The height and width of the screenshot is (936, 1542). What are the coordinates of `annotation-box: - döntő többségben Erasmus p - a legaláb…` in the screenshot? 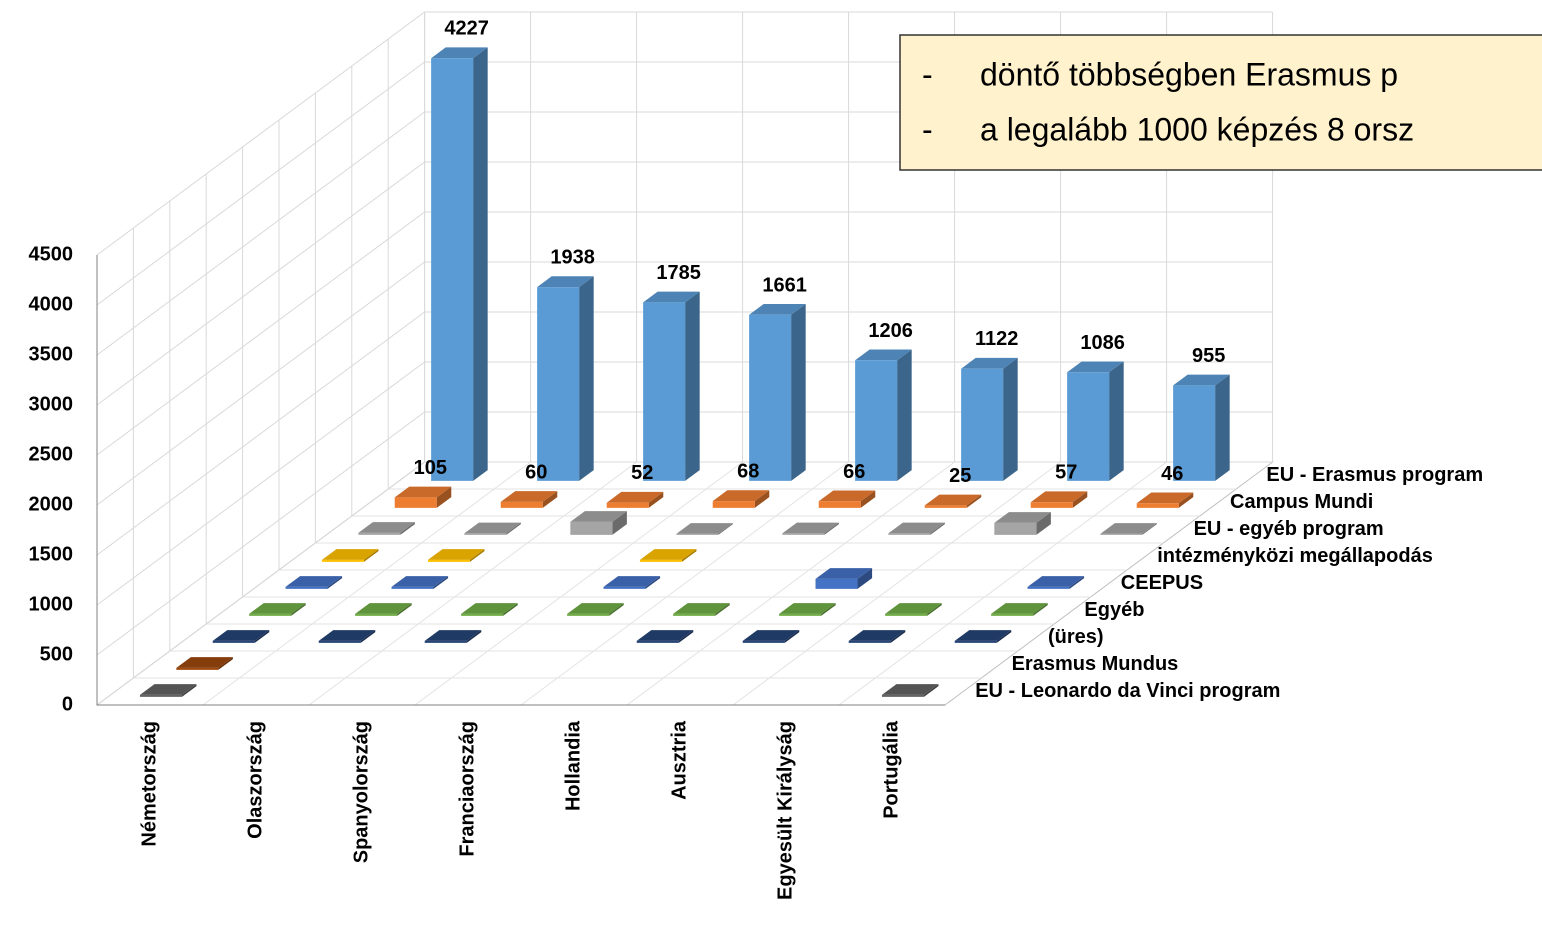 It's located at (1220, 102).